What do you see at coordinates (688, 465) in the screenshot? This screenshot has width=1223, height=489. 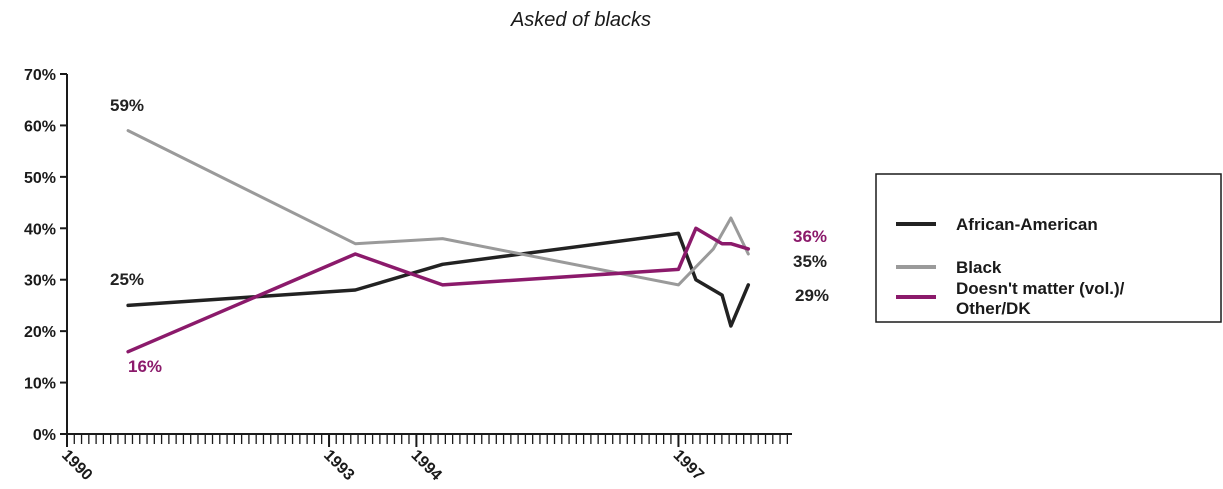 I see `x-tick-label: 1997` at bounding box center [688, 465].